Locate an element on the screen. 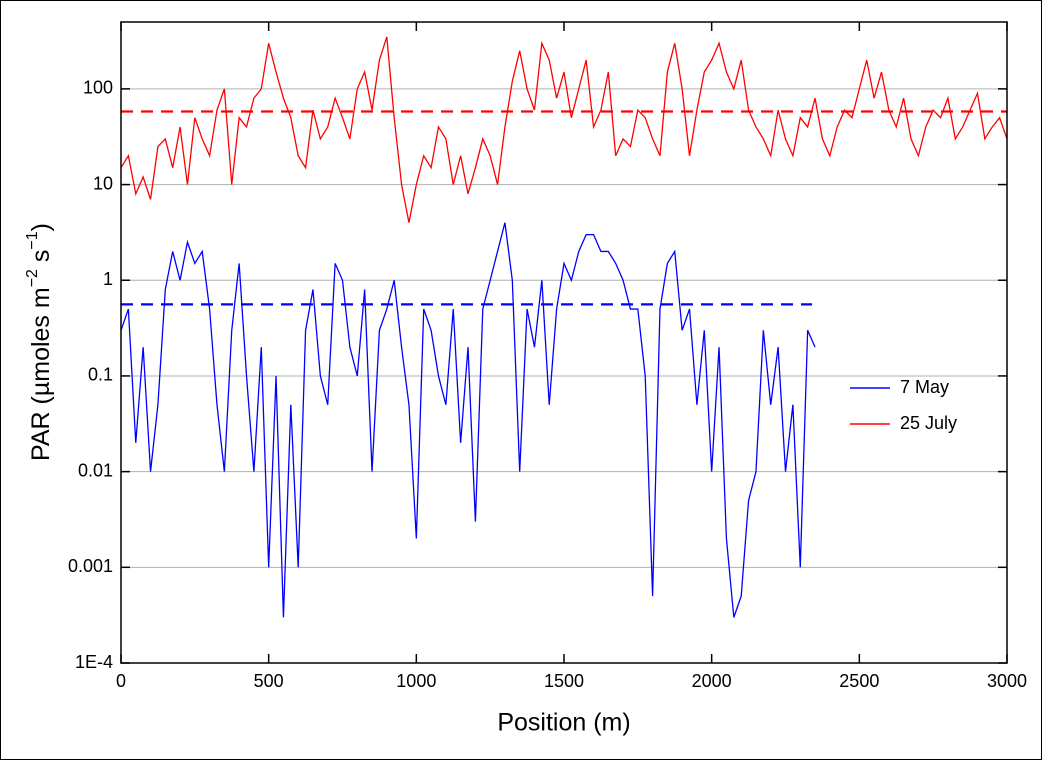 The image size is (1042, 760). y-axis-label: PAR (µmoles m−2 s−1) is located at coordinates (39, 342).